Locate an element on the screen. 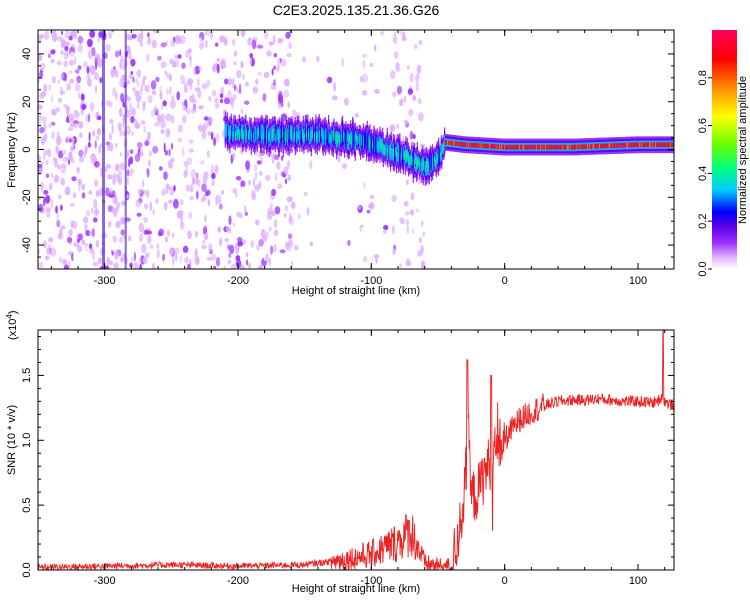 This screenshot has height=600, width=750. spectrogram-xlabel: Height of straight line (km) is located at coordinates (356, 291).